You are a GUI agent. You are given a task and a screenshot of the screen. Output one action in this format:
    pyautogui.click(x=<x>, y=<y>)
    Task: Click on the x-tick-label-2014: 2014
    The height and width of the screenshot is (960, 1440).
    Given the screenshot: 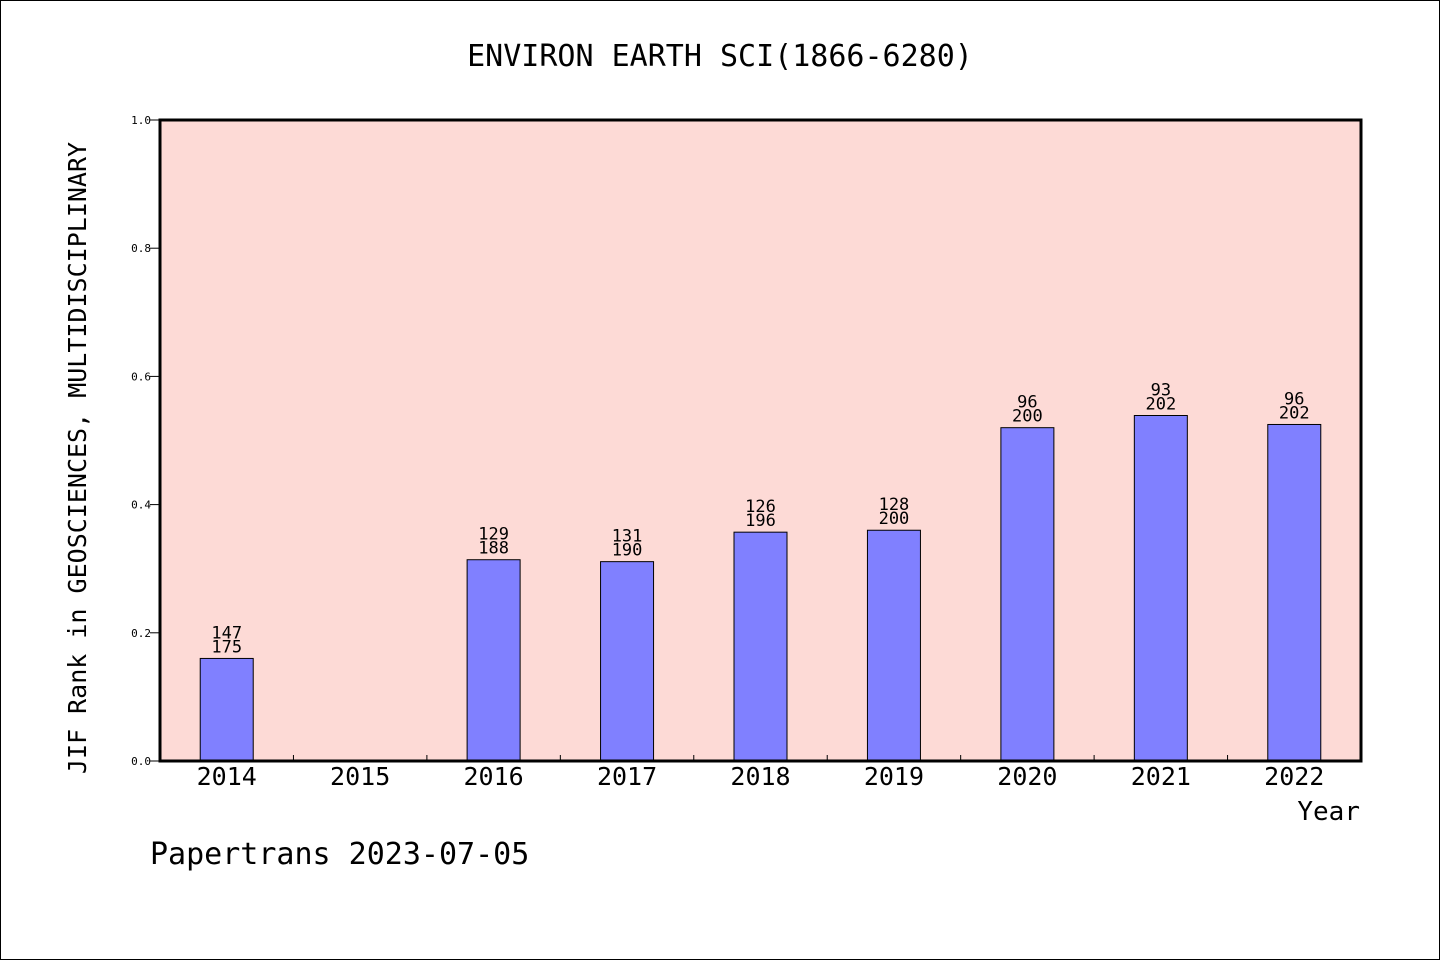 What is the action you would take?
    pyautogui.click(x=227, y=776)
    